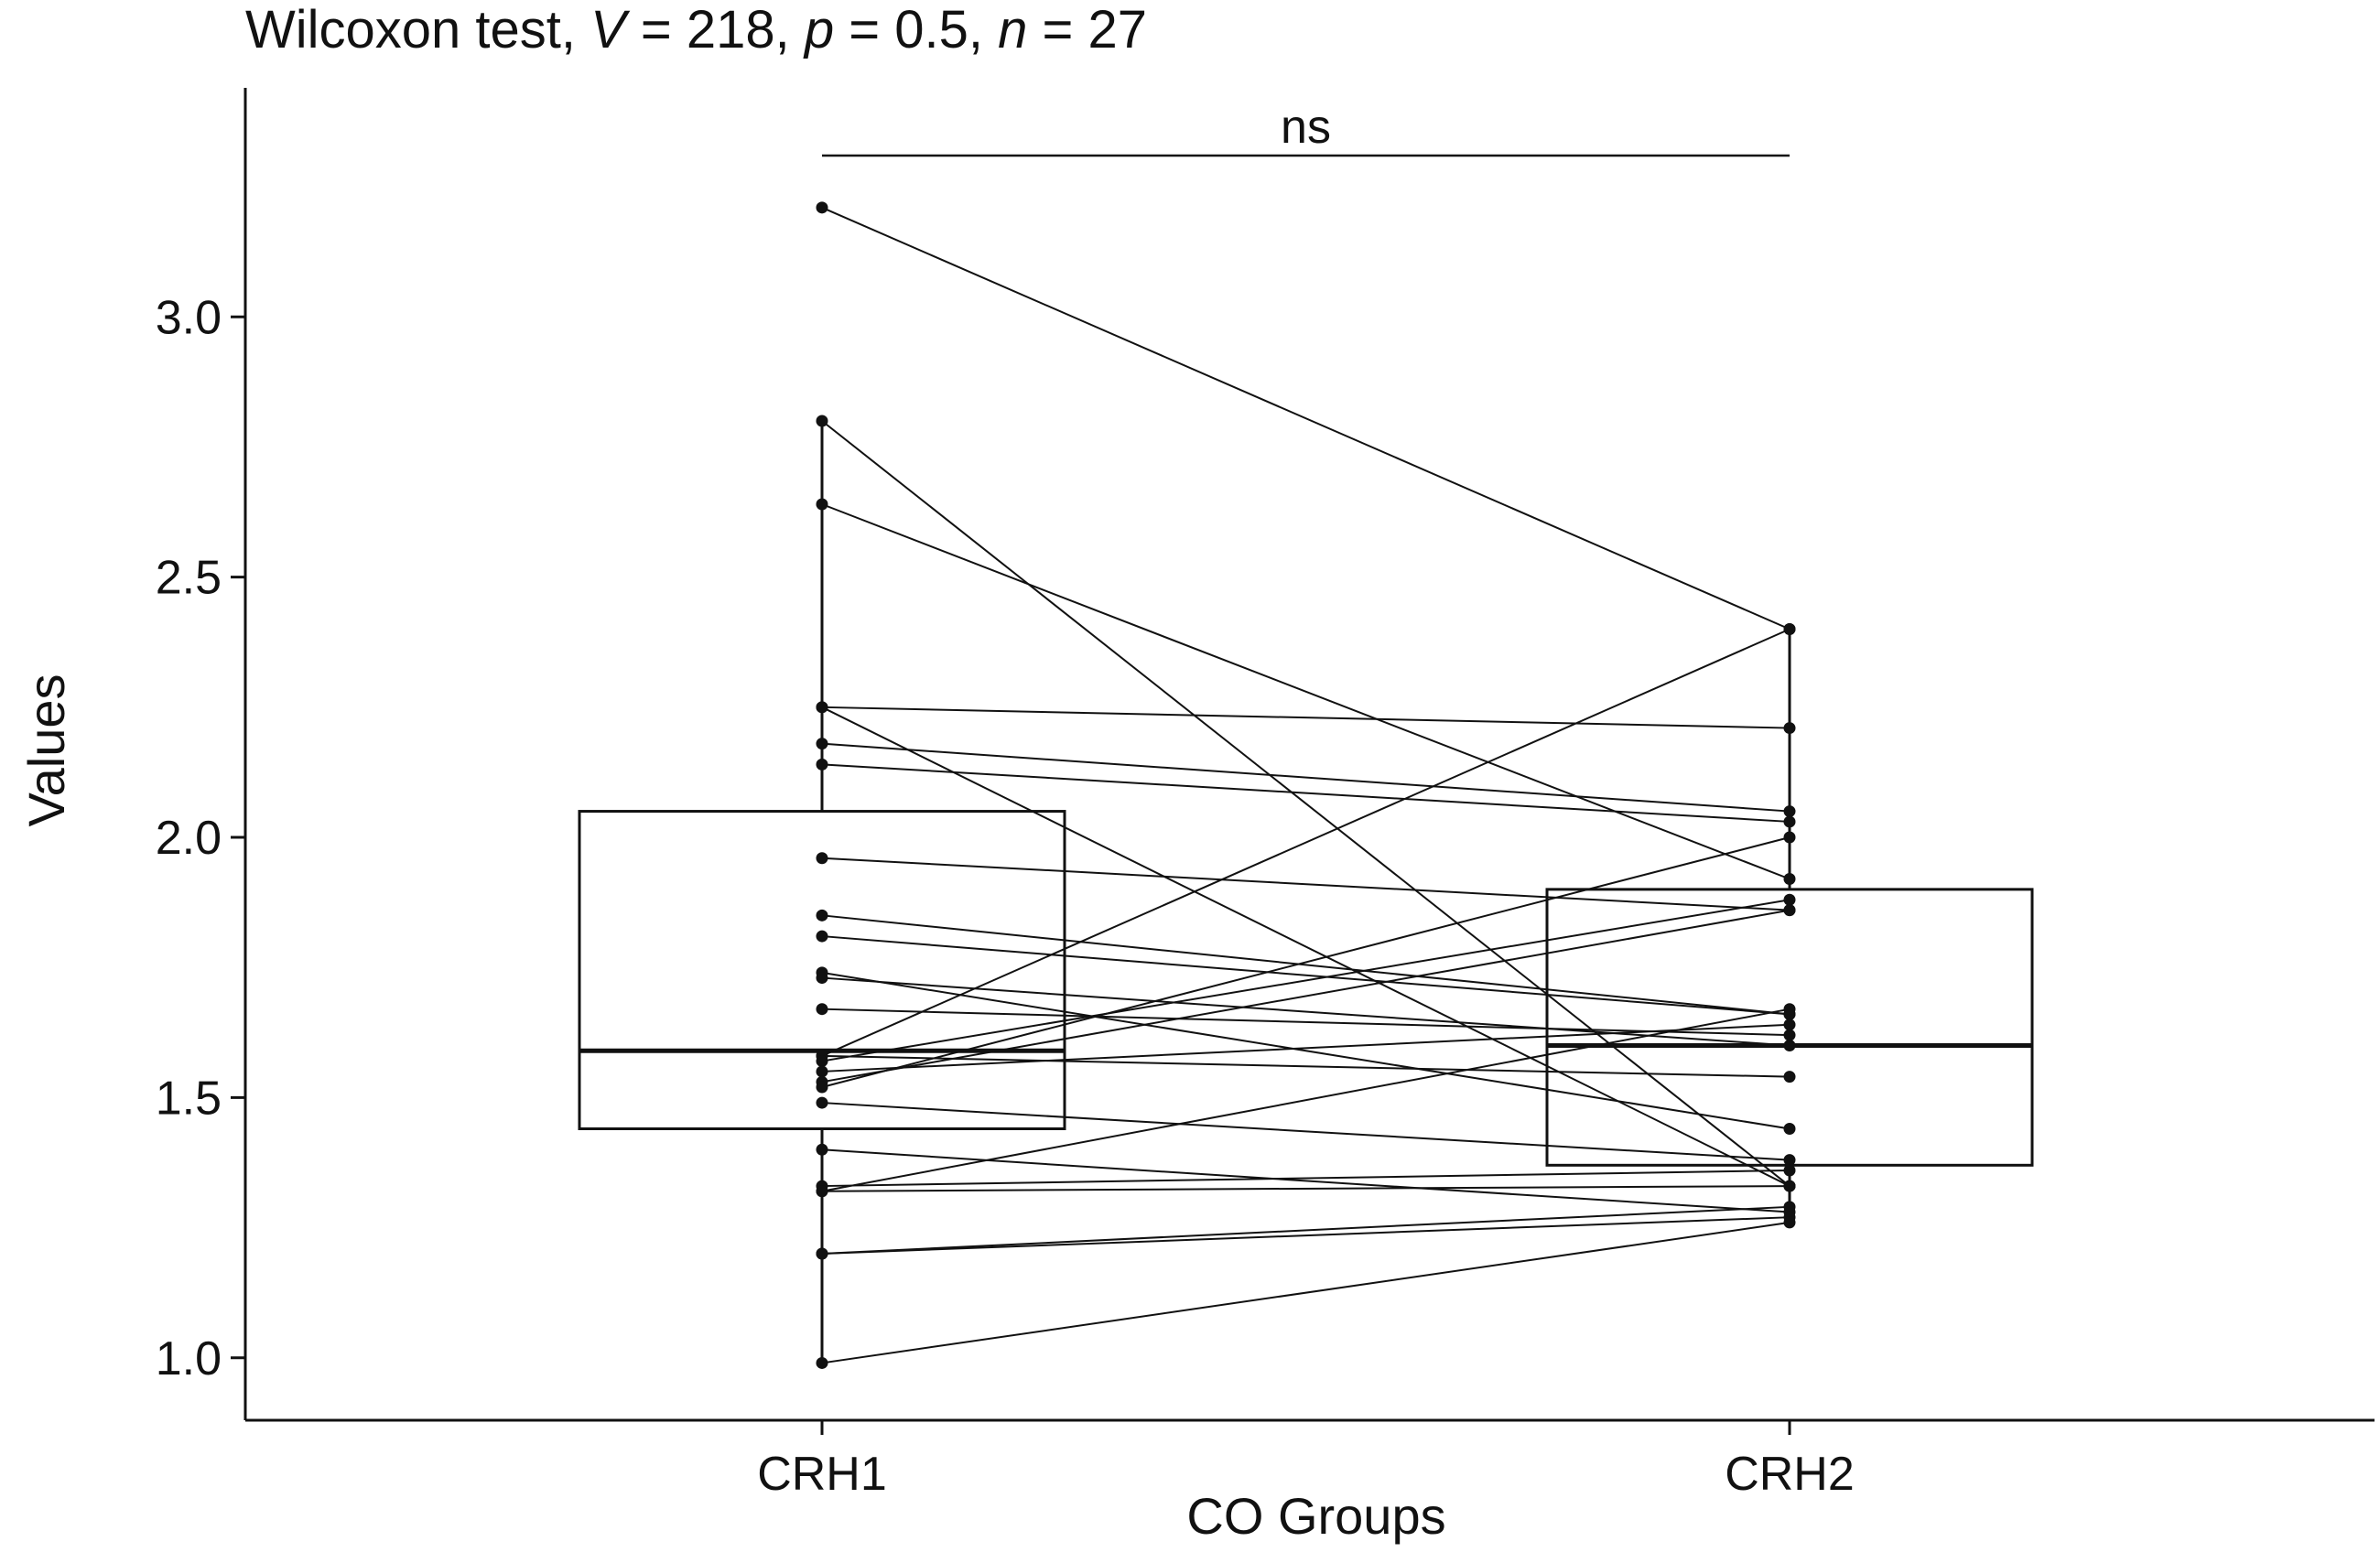 This screenshot has height=1563, width=2380. What do you see at coordinates (822, 1474) in the screenshot?
I see `x-tick-label: CRH1` at bounding box center [822, 1474].